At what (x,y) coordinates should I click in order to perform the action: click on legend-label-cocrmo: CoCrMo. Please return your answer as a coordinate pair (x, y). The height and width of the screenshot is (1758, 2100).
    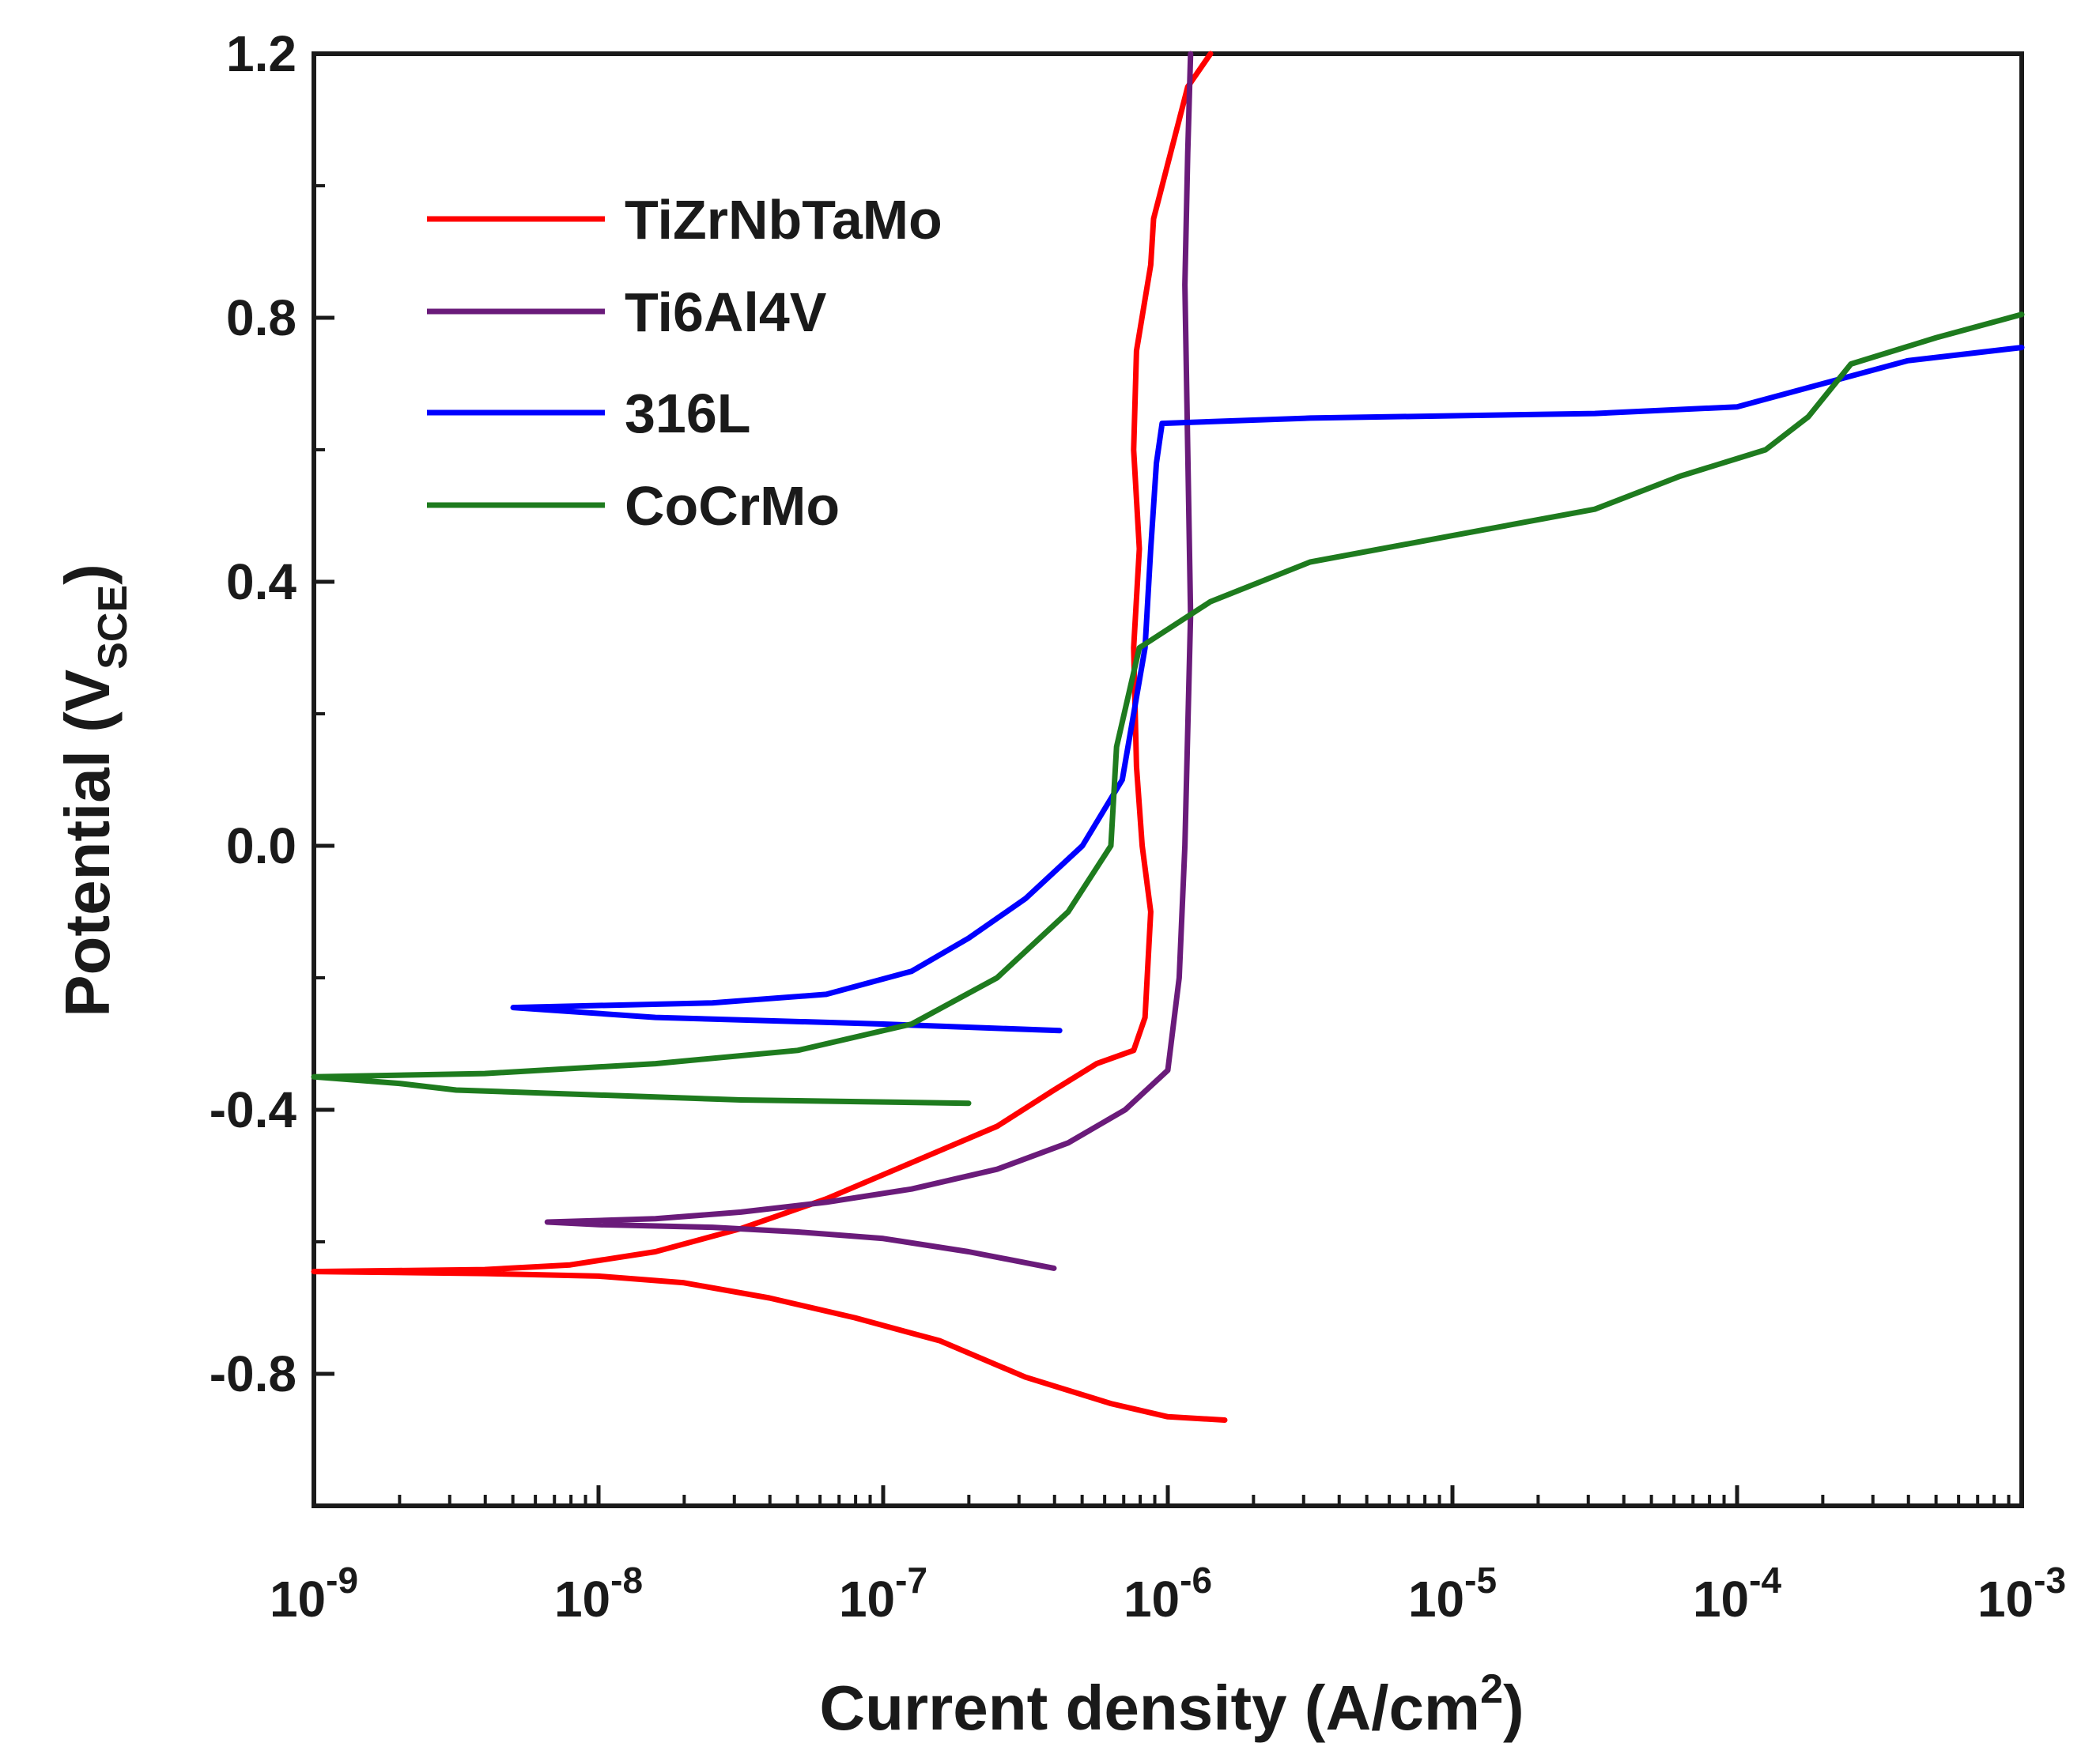
    Looking at the image, I should click on (732, 506).